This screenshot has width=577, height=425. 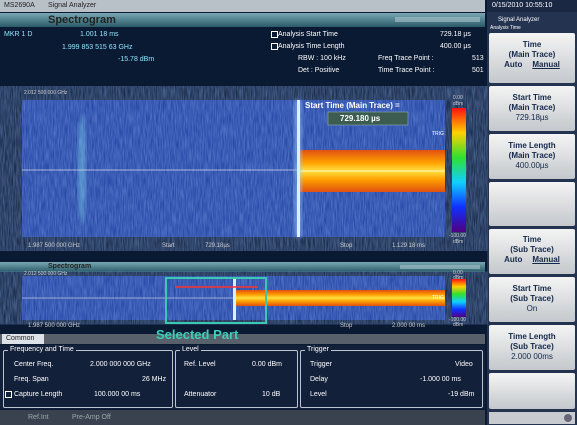 What do you see at coordinates (72, 5) in the screenshot?
I see `app-name: Signal Analyzer` at bounding box center [72, 5].